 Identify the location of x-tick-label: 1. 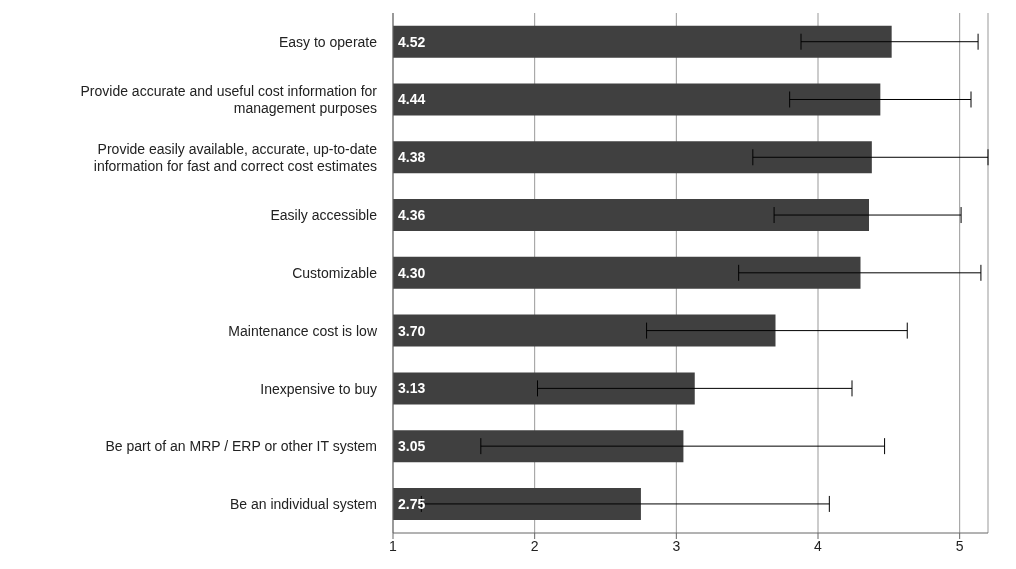
(393, 545).